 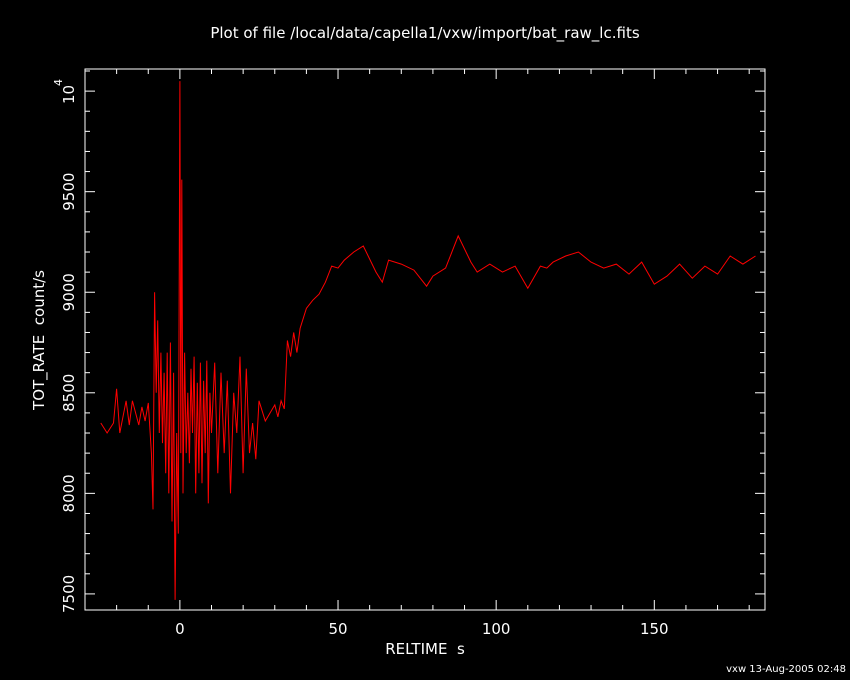 What do you see at coordinates (425, 649) in the screenshot?
I see `x-axis-label: RELTIME s` at bounding box center [425, 649].